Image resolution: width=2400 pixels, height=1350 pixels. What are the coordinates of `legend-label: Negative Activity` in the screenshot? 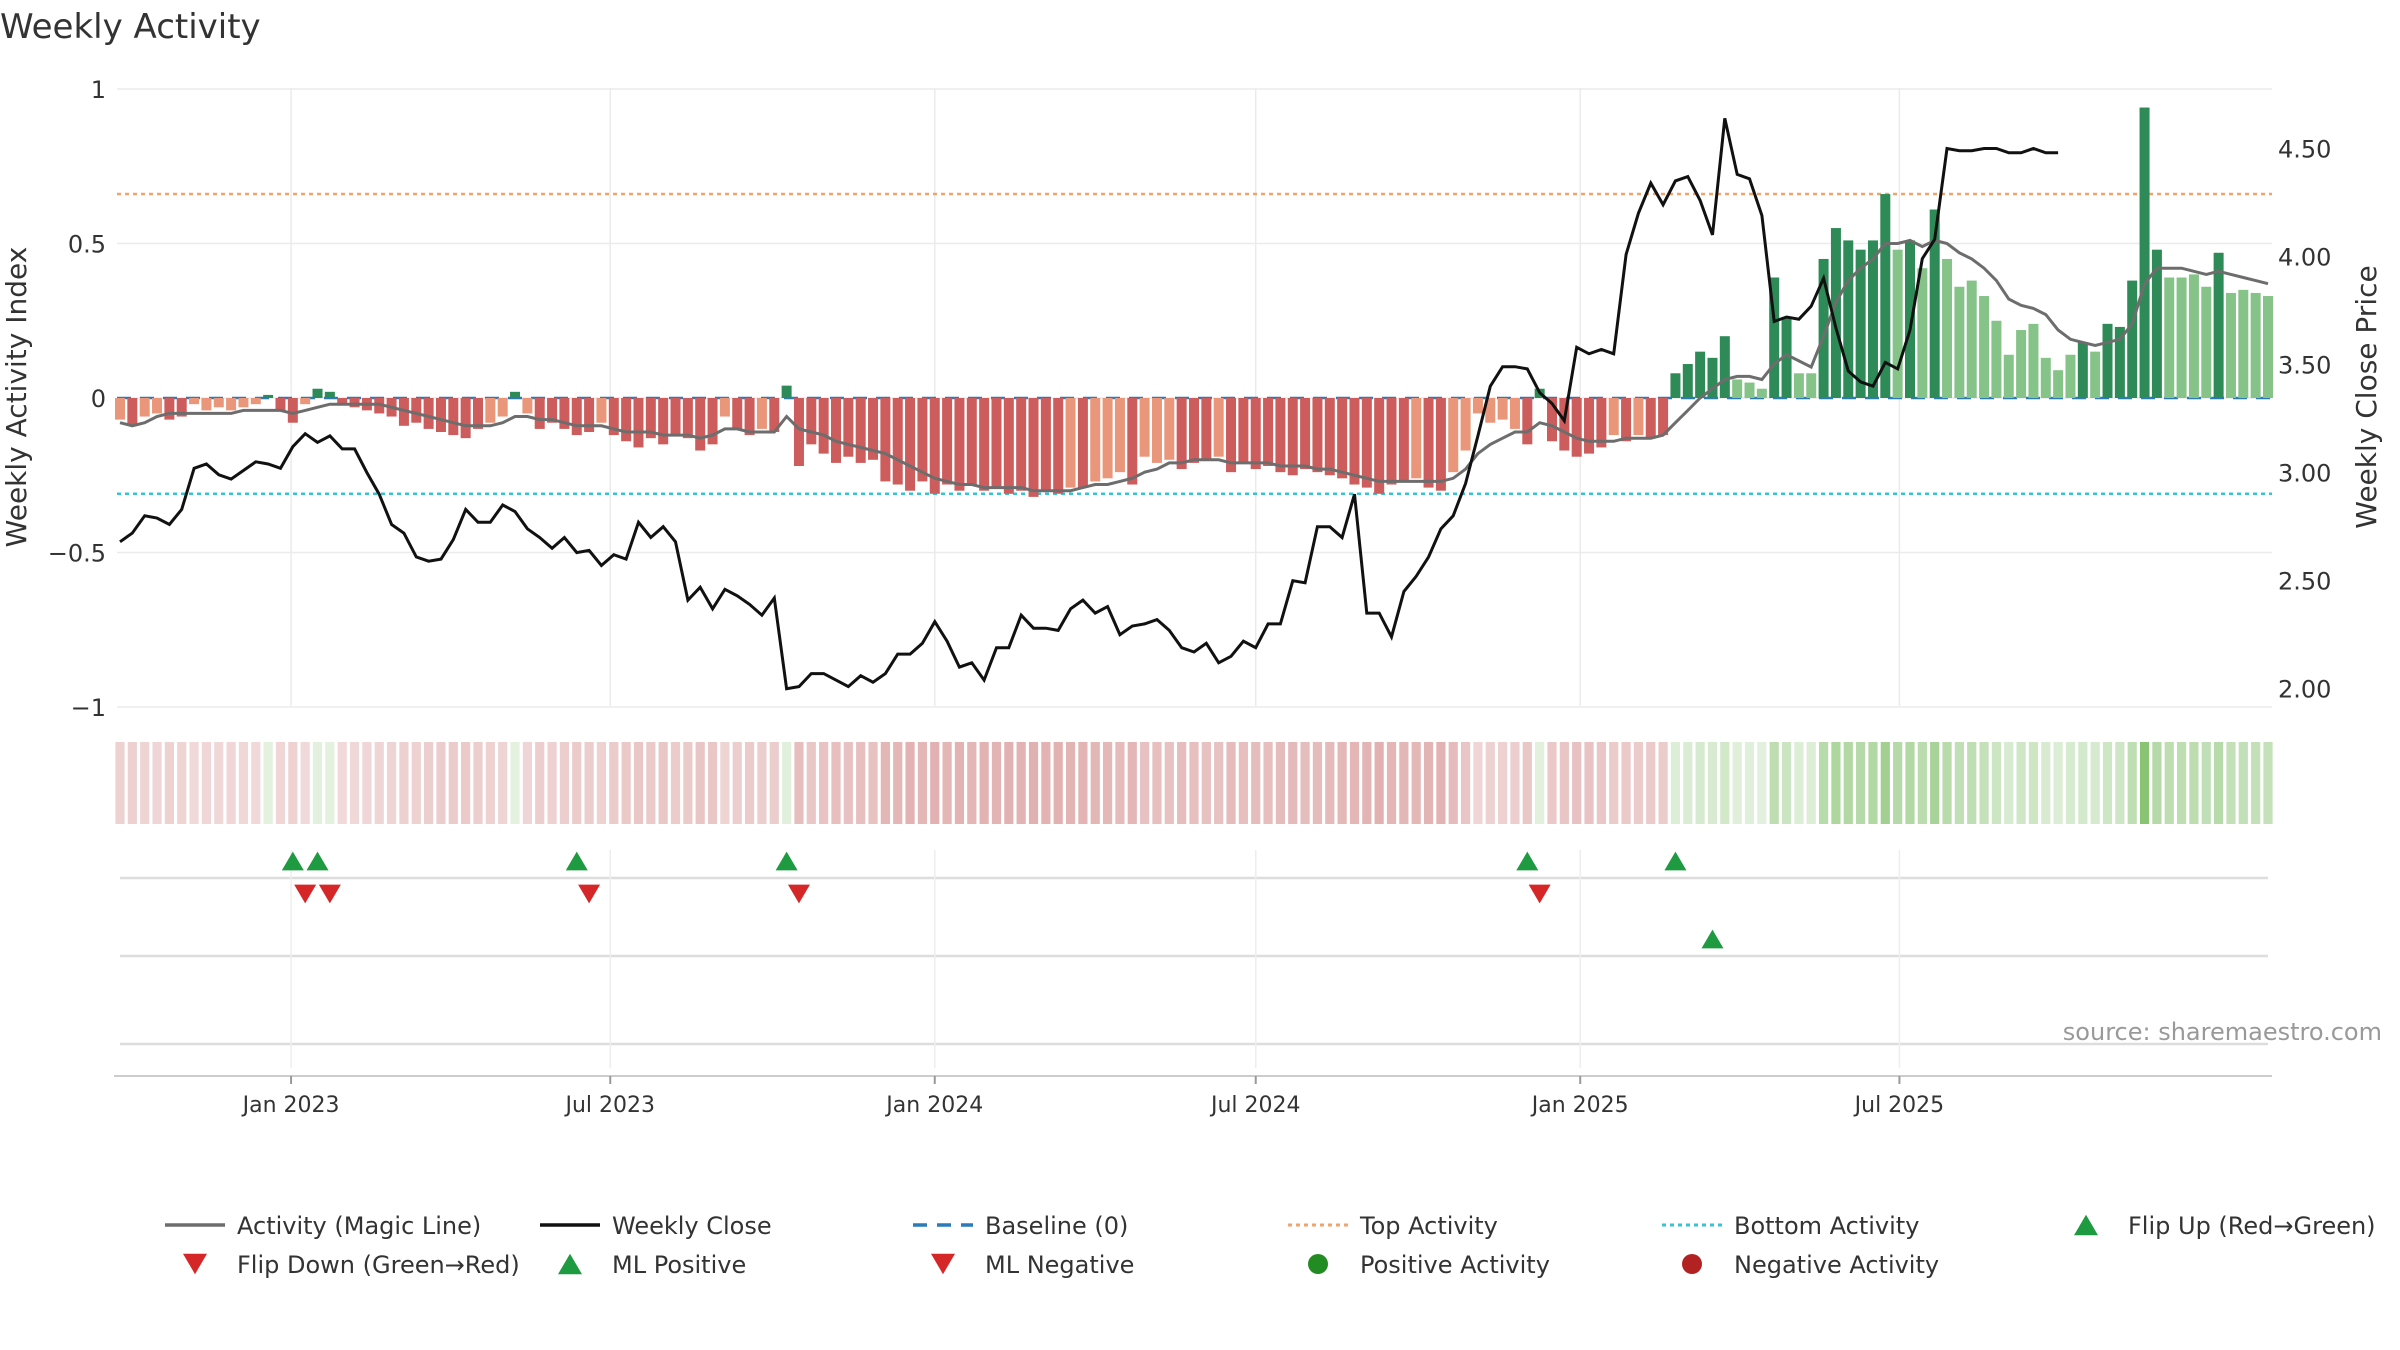 It's located at (1836, 1265).